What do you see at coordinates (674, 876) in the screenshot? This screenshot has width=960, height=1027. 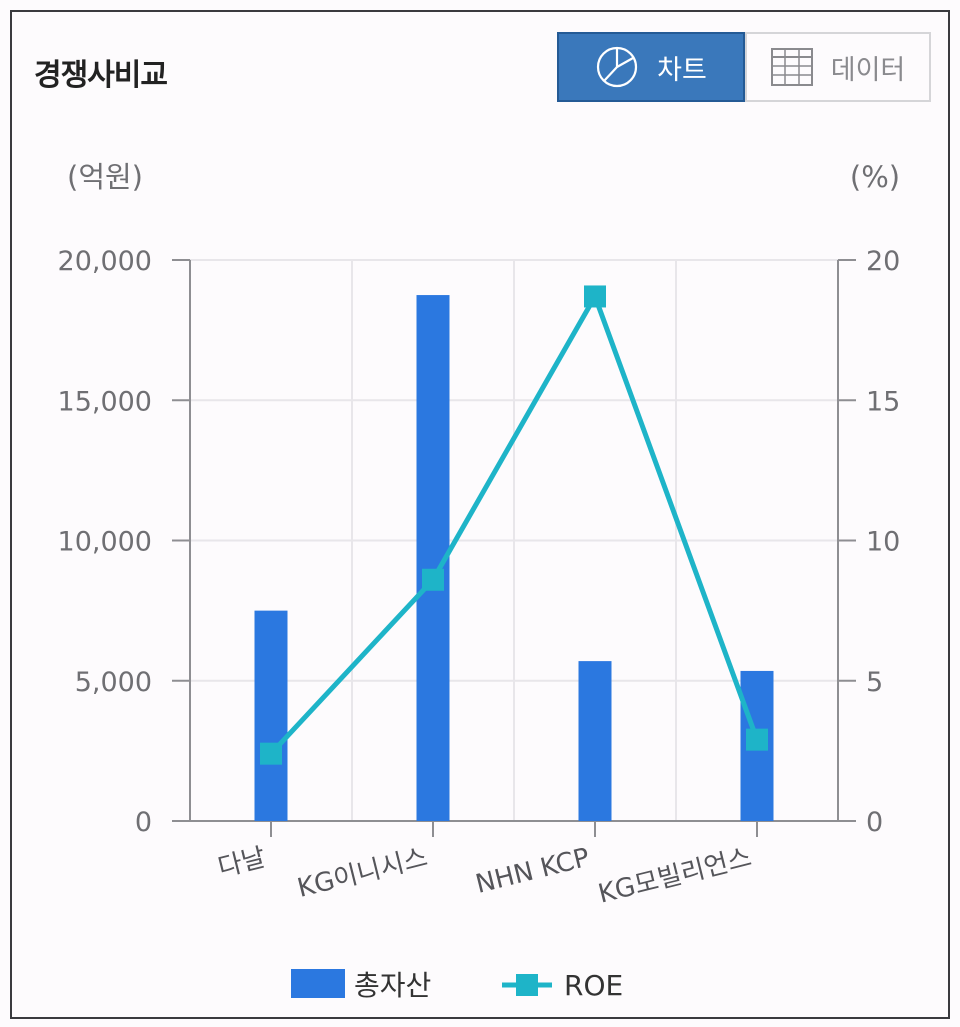 I see `x-tick-label: KG모빌리언스` at bounding box center [674, 876].